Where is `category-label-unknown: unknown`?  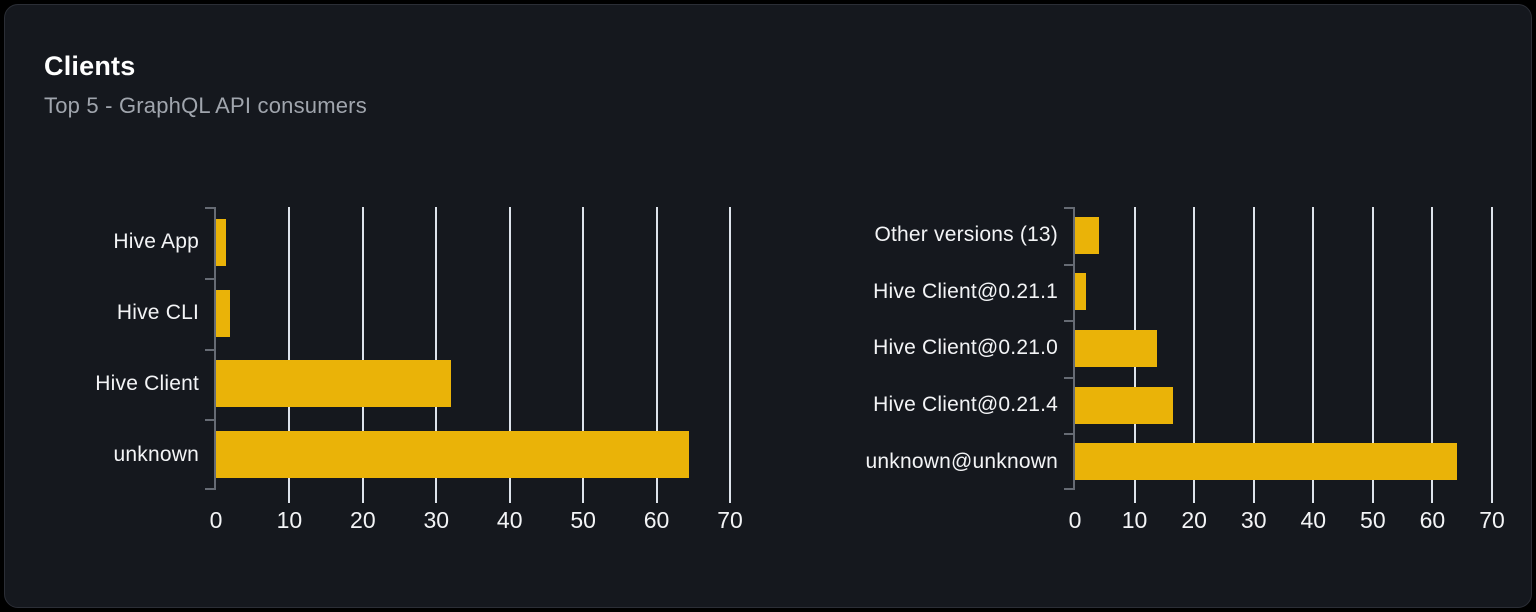
category-label-unknown: unknown is located at coordinates (156, 454).